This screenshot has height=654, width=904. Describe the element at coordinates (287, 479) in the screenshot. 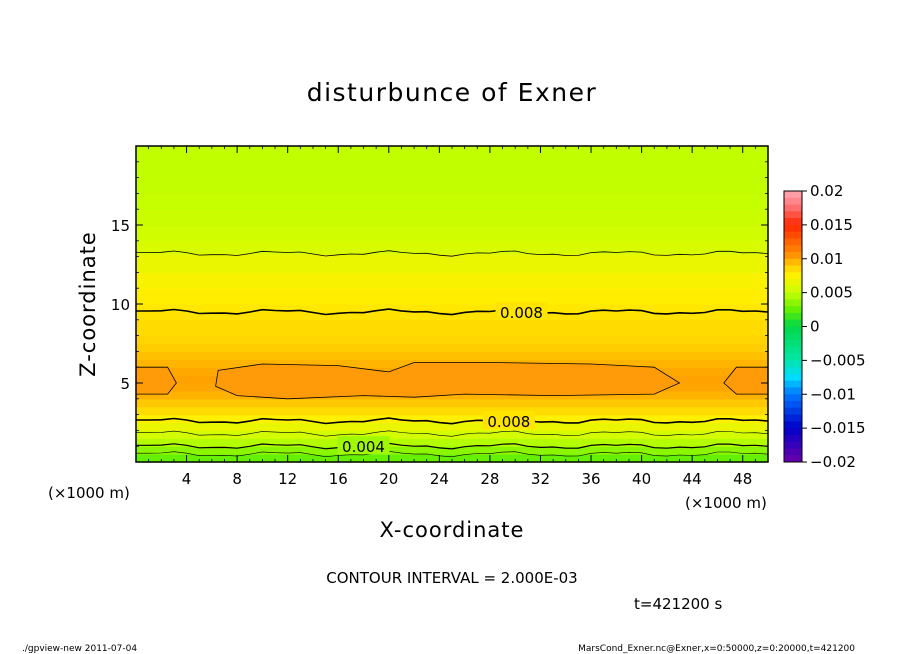

I see `x-tick-label: 12` at that location.